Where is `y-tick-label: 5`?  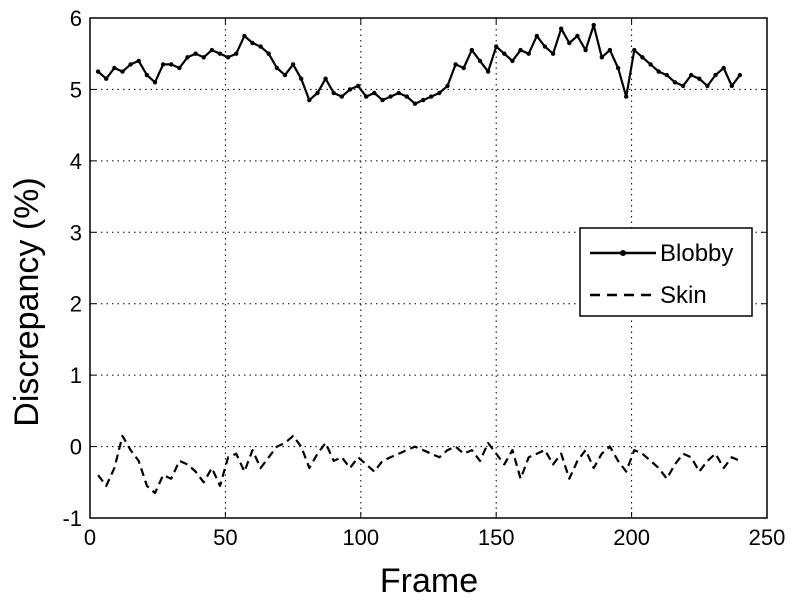 y-tick-label: 5 is located at coordinates (76, 89).